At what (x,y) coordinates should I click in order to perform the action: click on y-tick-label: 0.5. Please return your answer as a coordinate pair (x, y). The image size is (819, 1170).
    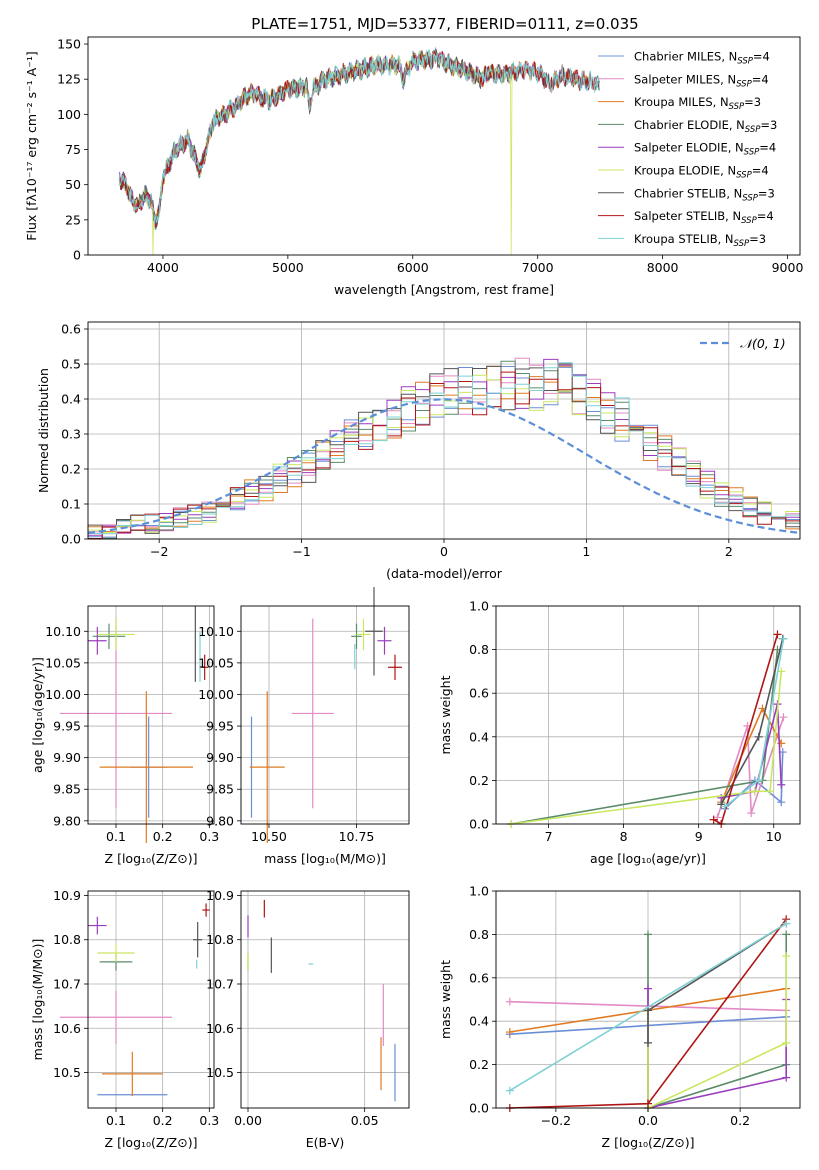
    Looking at the image, I should click on (71, 364).